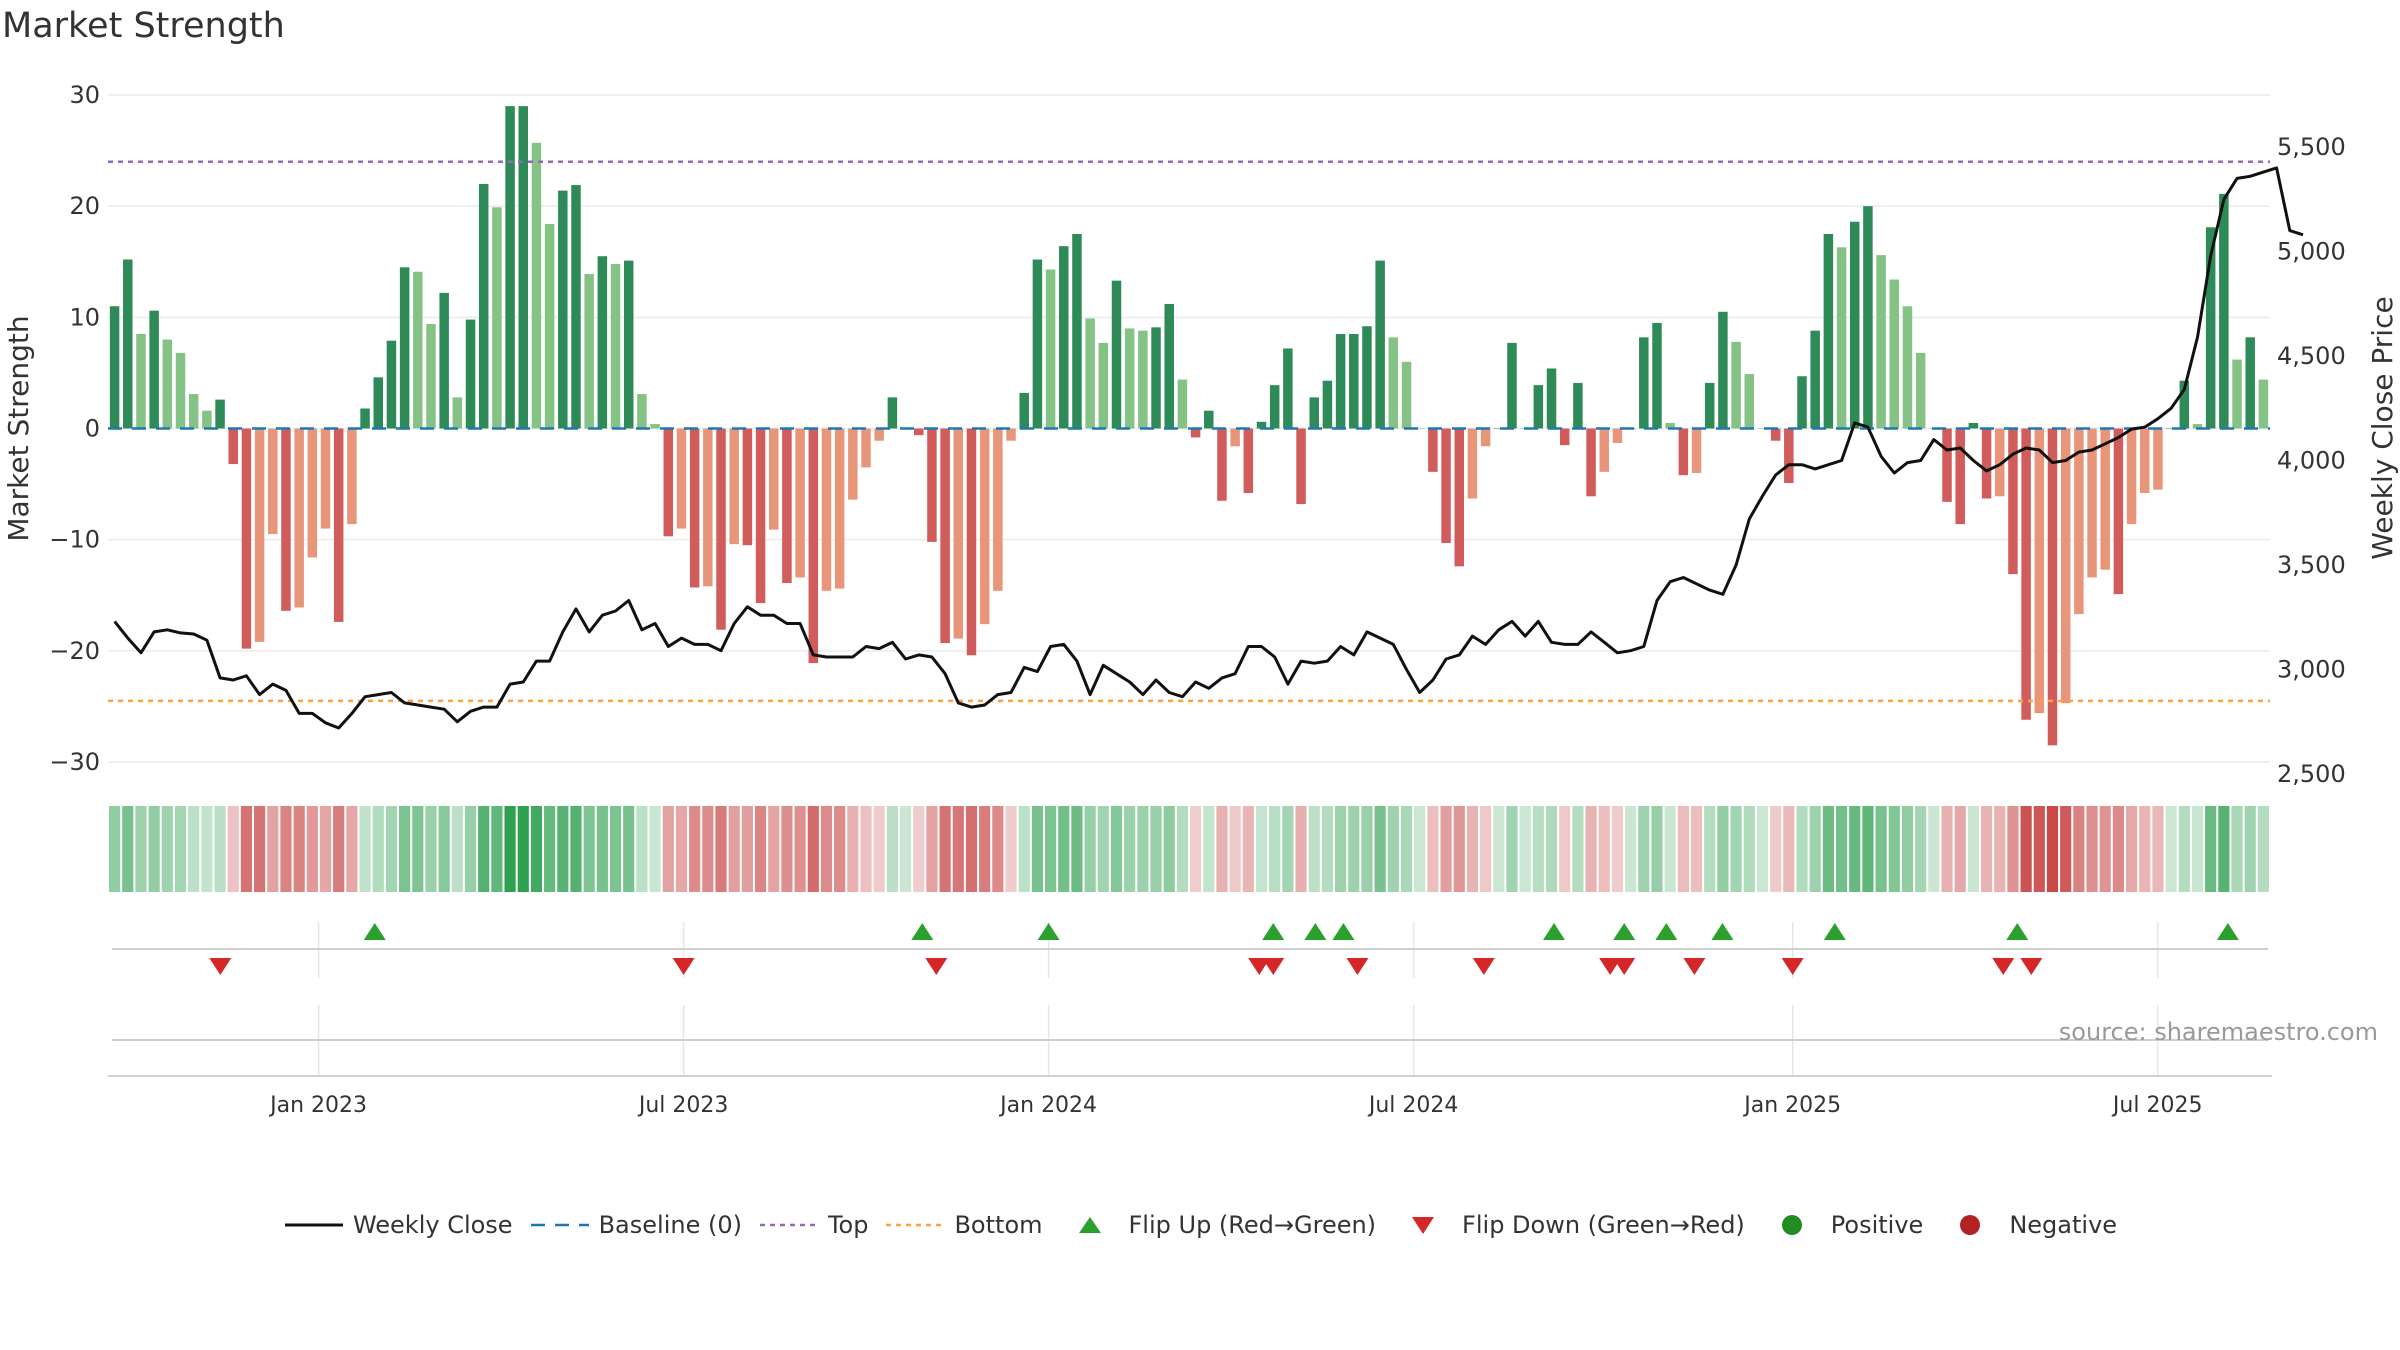  What do you see at coordinates (2311, 147) in the screenshot?
I see `y-tick-label-right: 5,500` at bounding box center [2311, 147].